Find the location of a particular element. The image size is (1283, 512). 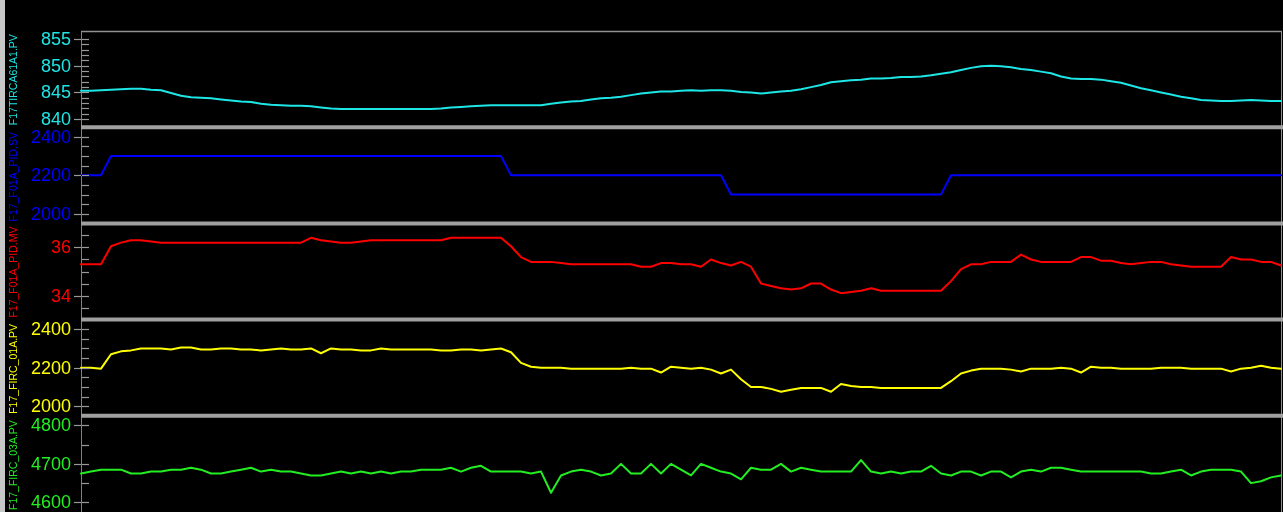

y-tick-label: 36 is located at coordinates (60, 247).